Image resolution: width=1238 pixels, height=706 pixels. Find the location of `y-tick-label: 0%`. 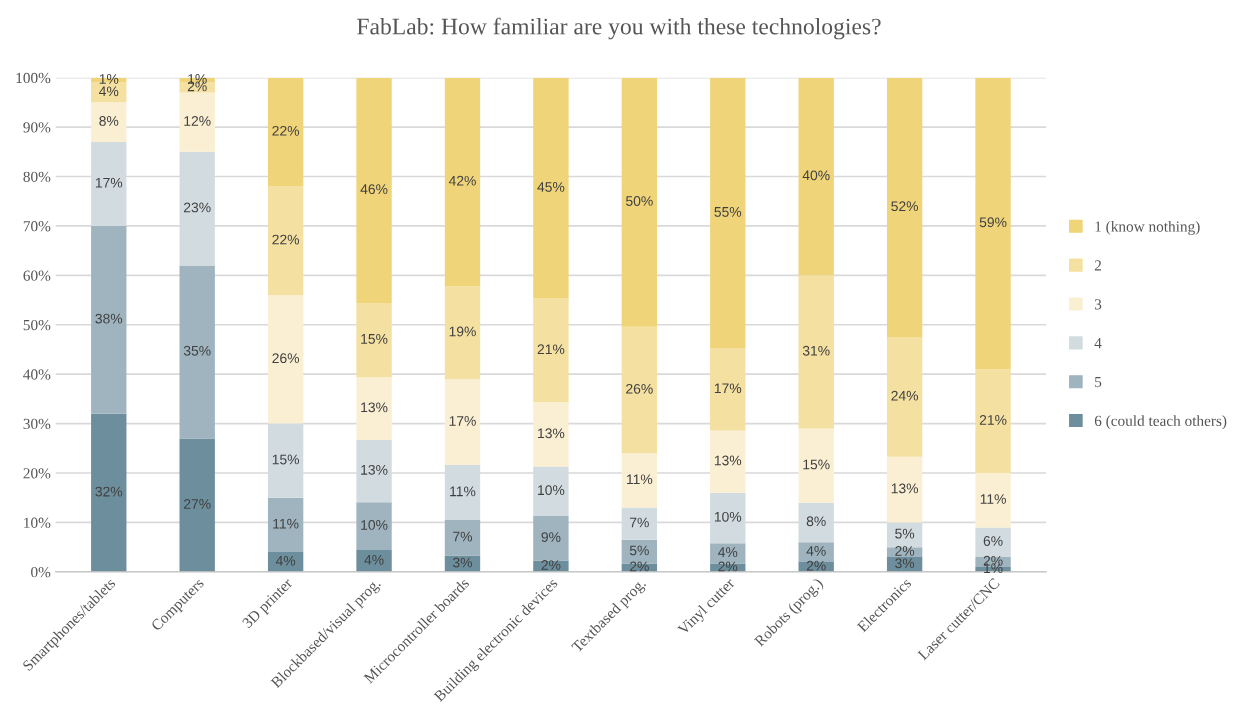

y-tick-label: 0% is located at coordinates (41, 572).